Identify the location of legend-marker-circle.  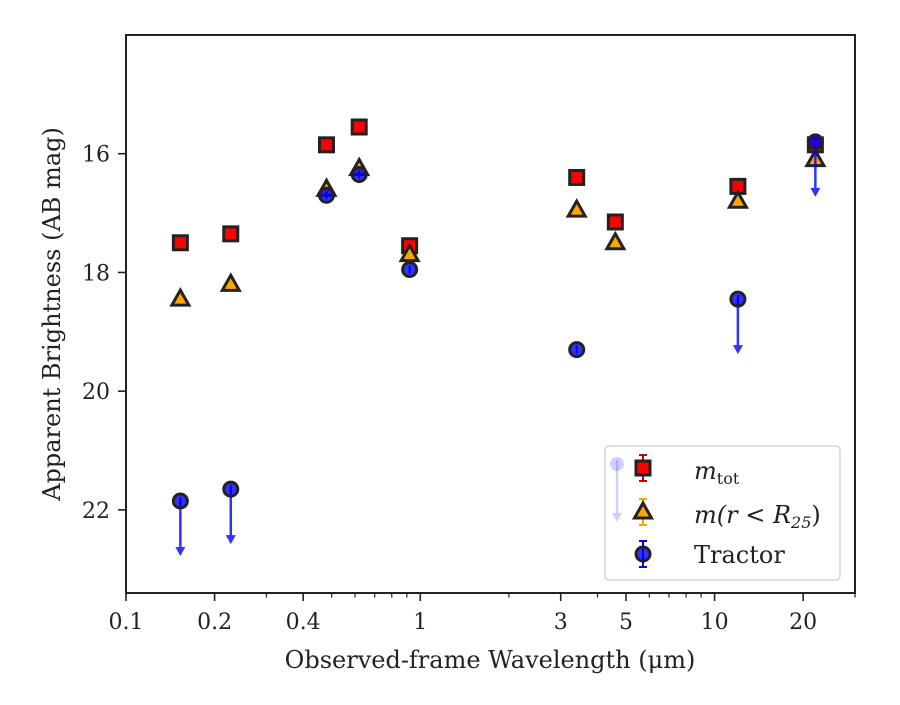
(643, 554).